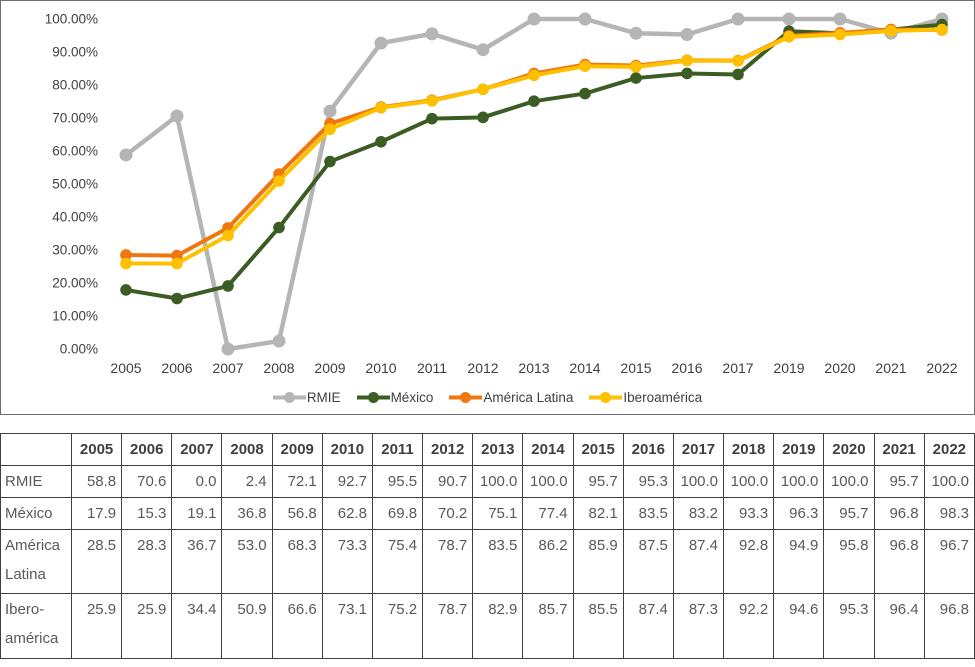 This screenshot has width=975, height=667. Describe the element at coordinates (584, 368) in the screenshot. I see `x-axis-tick-label: 2014` at that location.